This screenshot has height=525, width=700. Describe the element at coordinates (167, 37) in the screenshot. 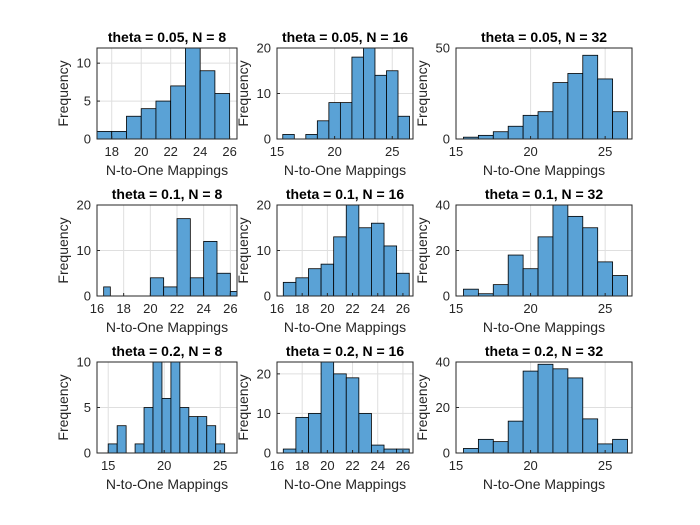

I see `panel-title: theta = 0.05, N = 8` at that location.